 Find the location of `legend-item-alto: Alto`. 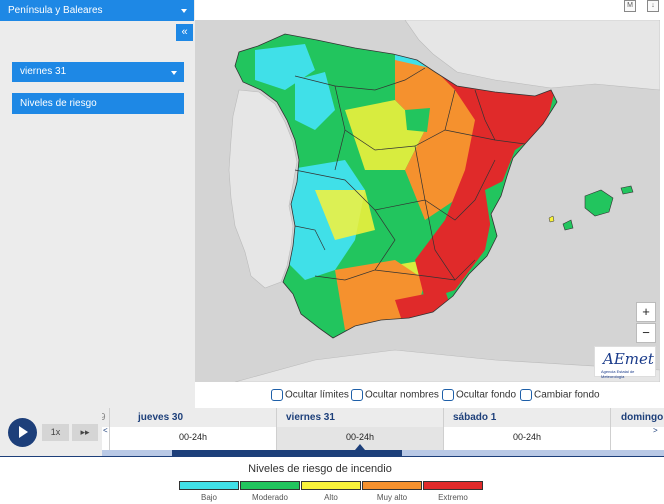

legend-item-alto: Alto is located at coordinates (331, 491).